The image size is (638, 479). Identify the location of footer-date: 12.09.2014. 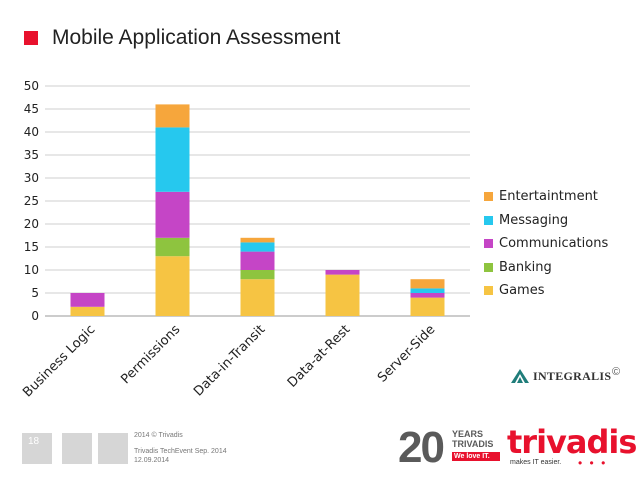
(152, 460).